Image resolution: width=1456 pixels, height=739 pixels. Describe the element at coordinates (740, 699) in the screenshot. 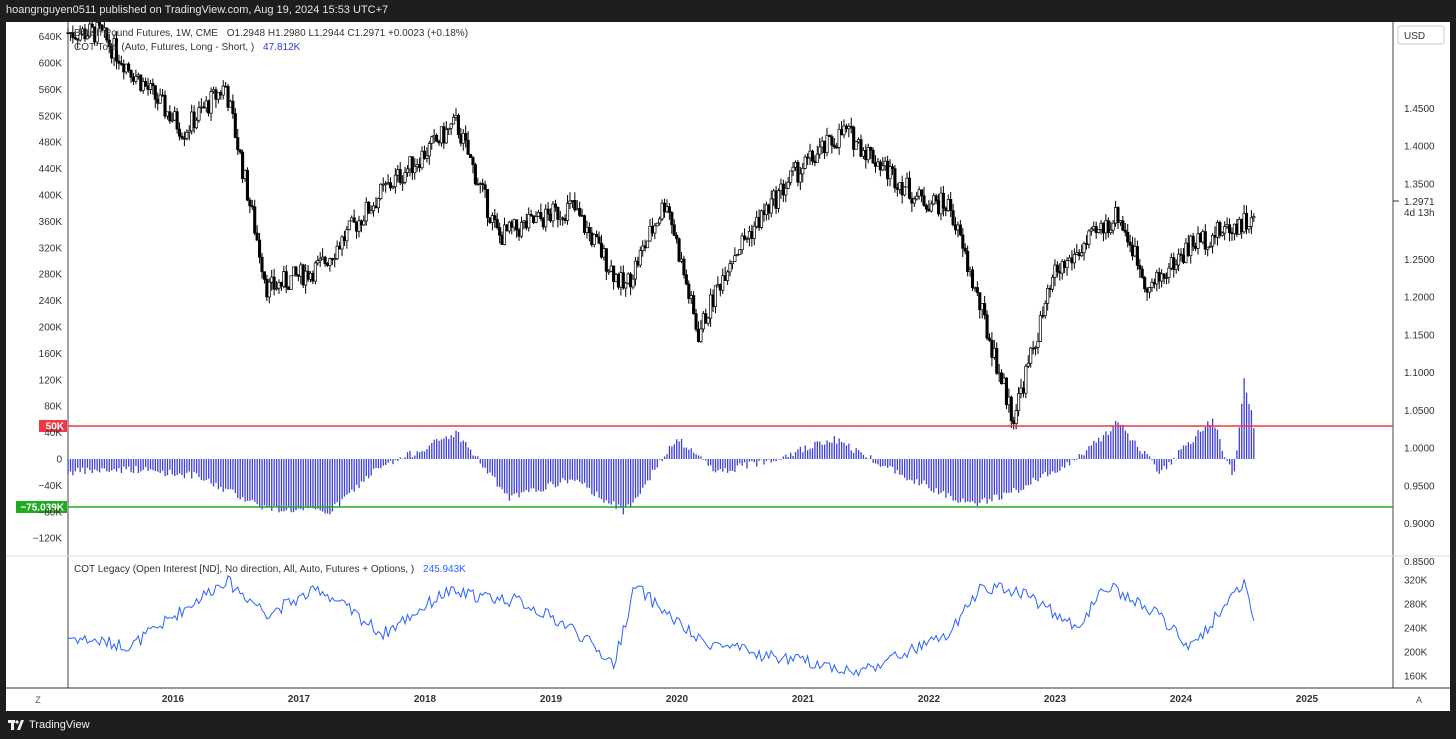

I see `time-axis: 2016 2017 2018 2019 2020 2021 2022 2023 2024 2025` at that location.